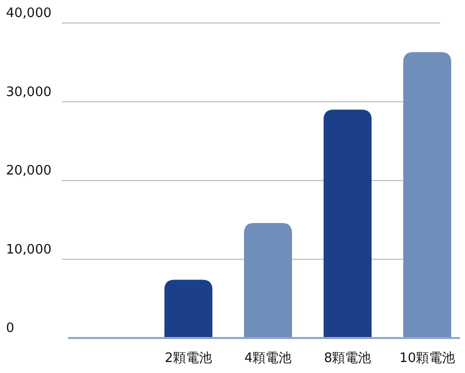 This screenshot has height=373, width=465. Describe the element at coordinates (29, 13) in the screenshot. I see `y-tick-label: 40,000` at that location.